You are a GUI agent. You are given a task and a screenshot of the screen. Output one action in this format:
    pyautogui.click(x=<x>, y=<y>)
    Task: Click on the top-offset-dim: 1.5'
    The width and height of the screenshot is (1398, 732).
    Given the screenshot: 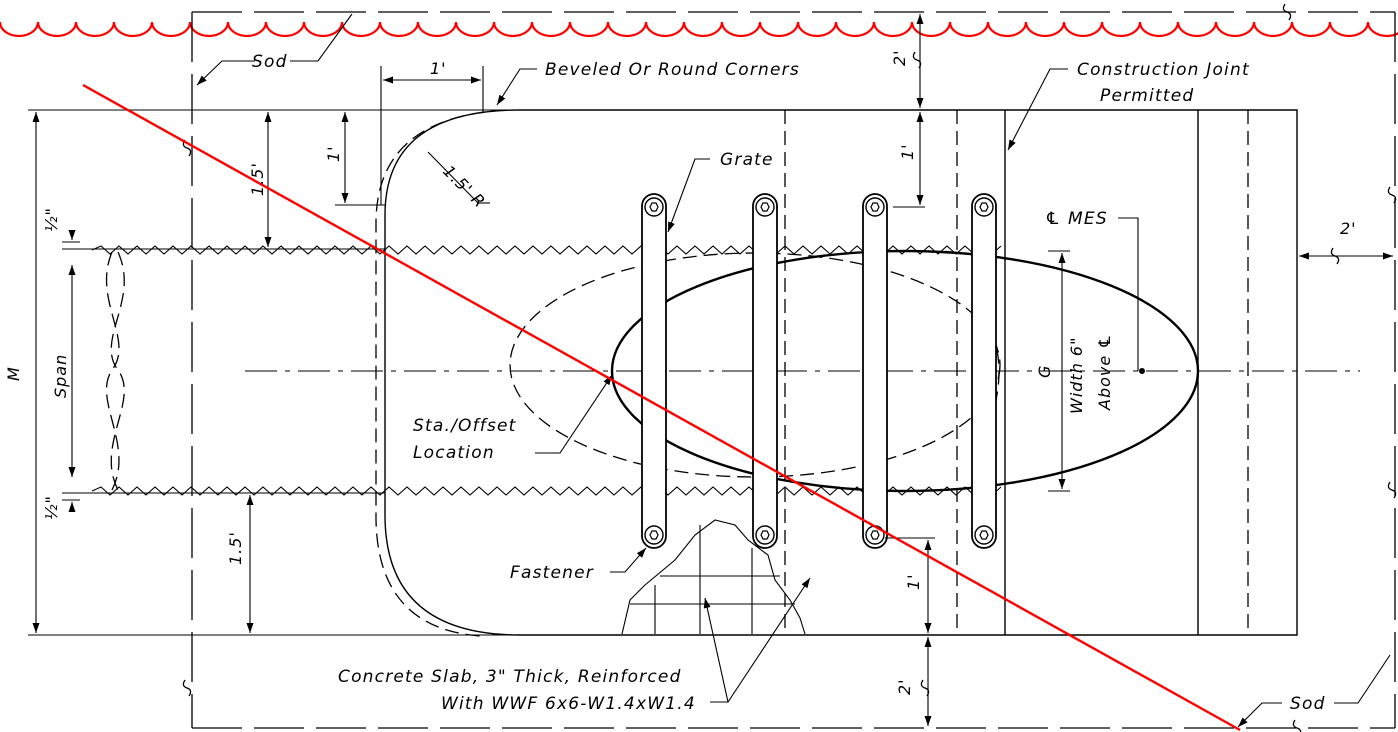 What is the action you would take?
    pyautogui.click(x=257, y=179)
    